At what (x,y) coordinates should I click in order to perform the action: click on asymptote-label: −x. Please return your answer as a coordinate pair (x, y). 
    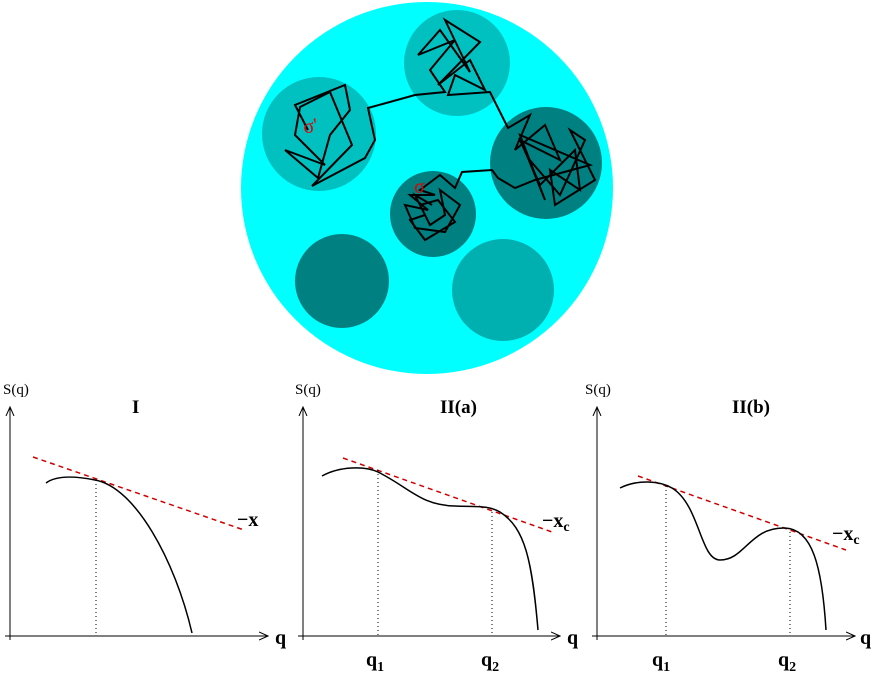
    Looking at the image, I should click on (247, 520).